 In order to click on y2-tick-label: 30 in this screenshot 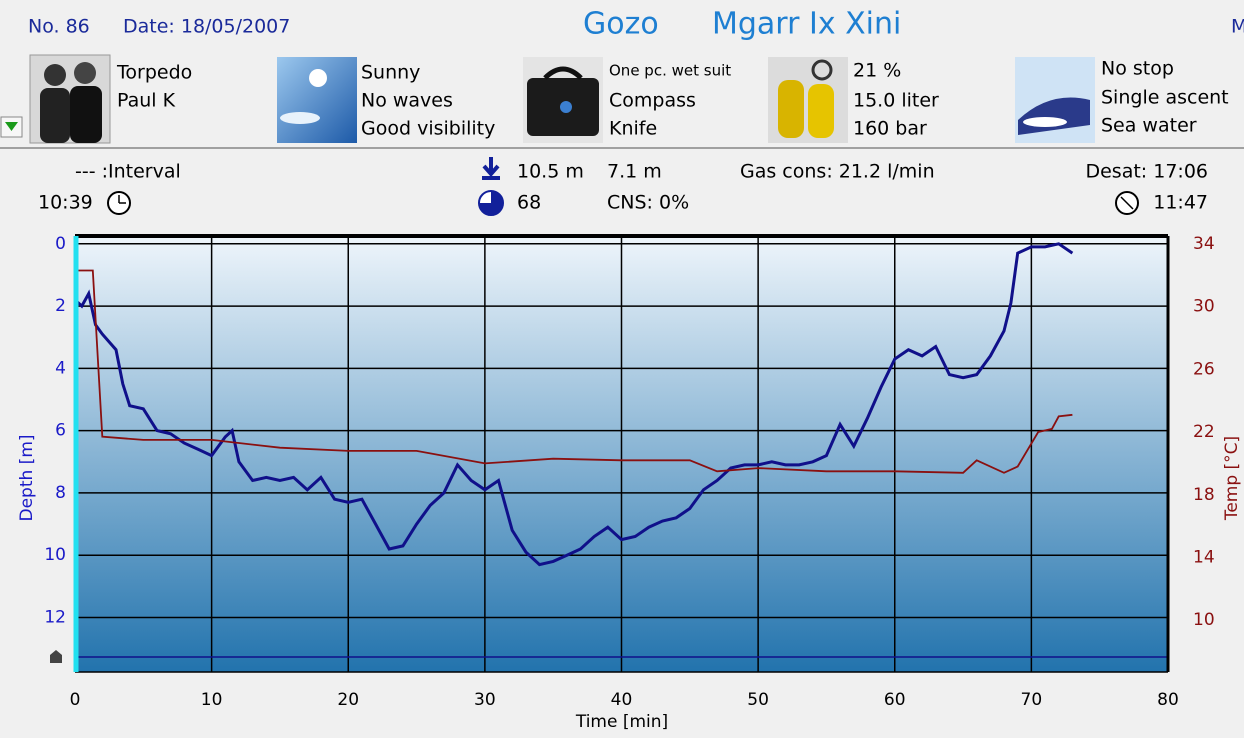, I will do `click(1204, 307)`.